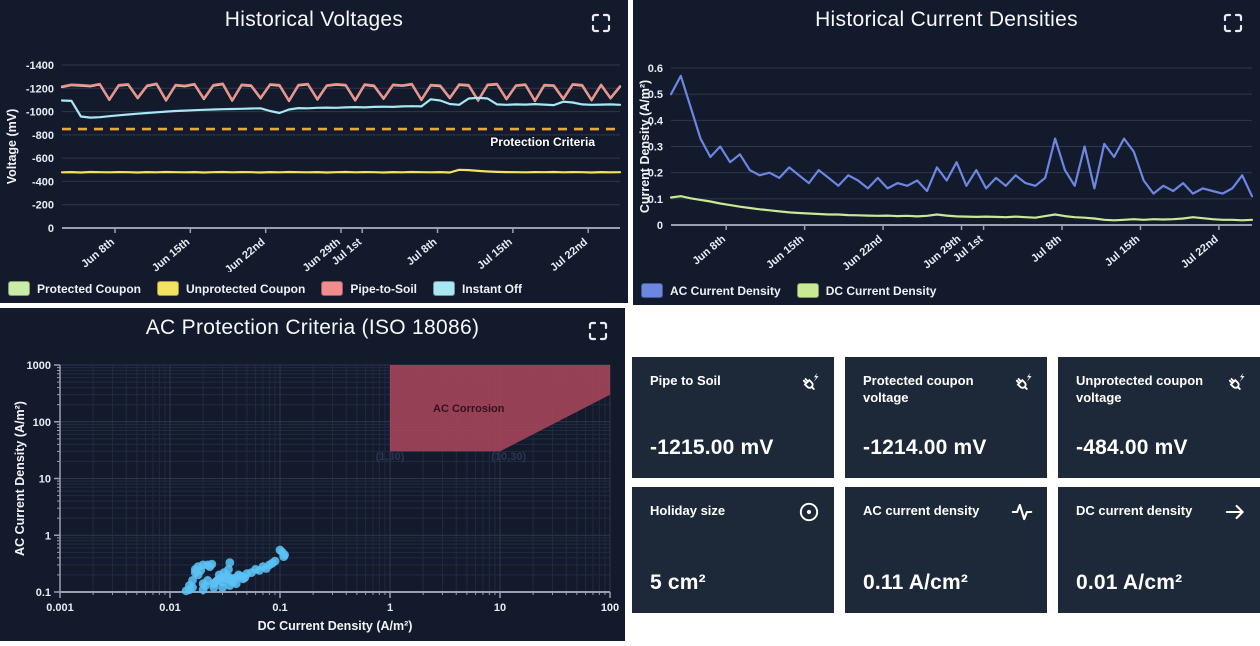  What do you see at coordinates (314, 19) in the screenshot?
I see `panel-title: Historical Voltages` at bounding box center [314, 19].